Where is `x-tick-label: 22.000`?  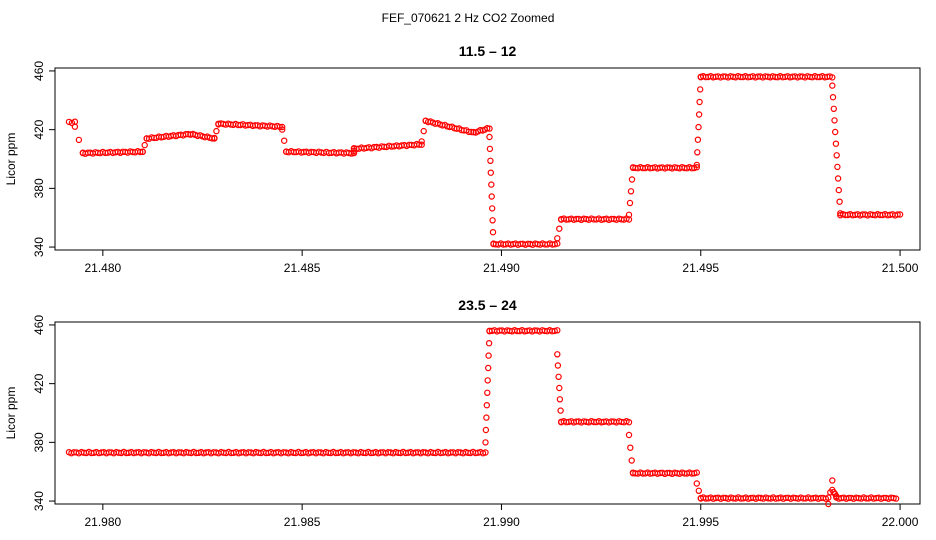 x-tick-label: 22.000 is located at coordinates (900, 522).